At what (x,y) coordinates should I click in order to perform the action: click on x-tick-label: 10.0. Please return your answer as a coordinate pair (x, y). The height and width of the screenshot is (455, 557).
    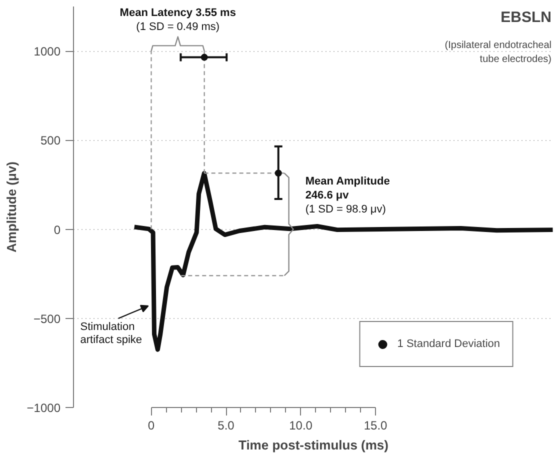
    Looking at the image, I should click on (301, 425).